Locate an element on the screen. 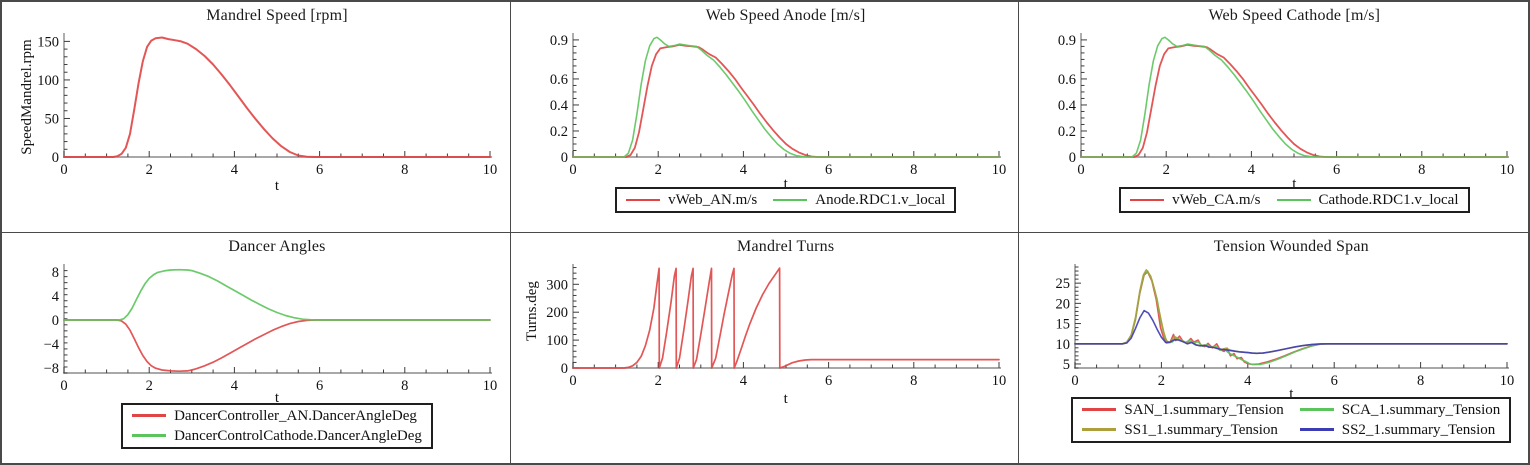 This screenshot has width=1530, height=465. legend-entry: vWeb_AN.m/s is located at coordinates (691, 200).